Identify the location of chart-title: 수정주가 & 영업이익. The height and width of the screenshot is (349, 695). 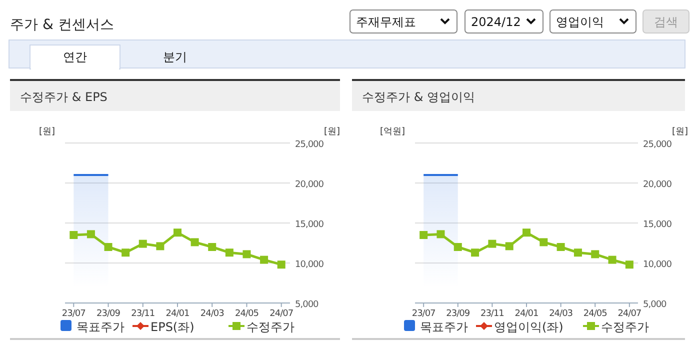
(418, 97).